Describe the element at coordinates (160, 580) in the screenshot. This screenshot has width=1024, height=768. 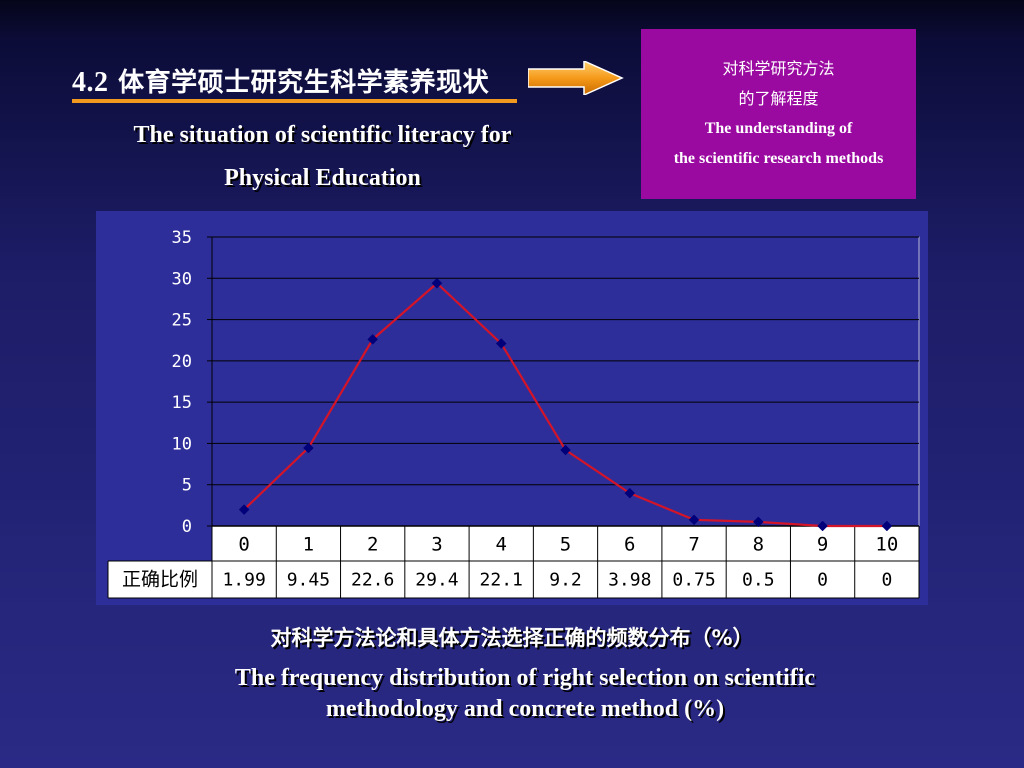
I see `series-name: 正确比例` at that location.